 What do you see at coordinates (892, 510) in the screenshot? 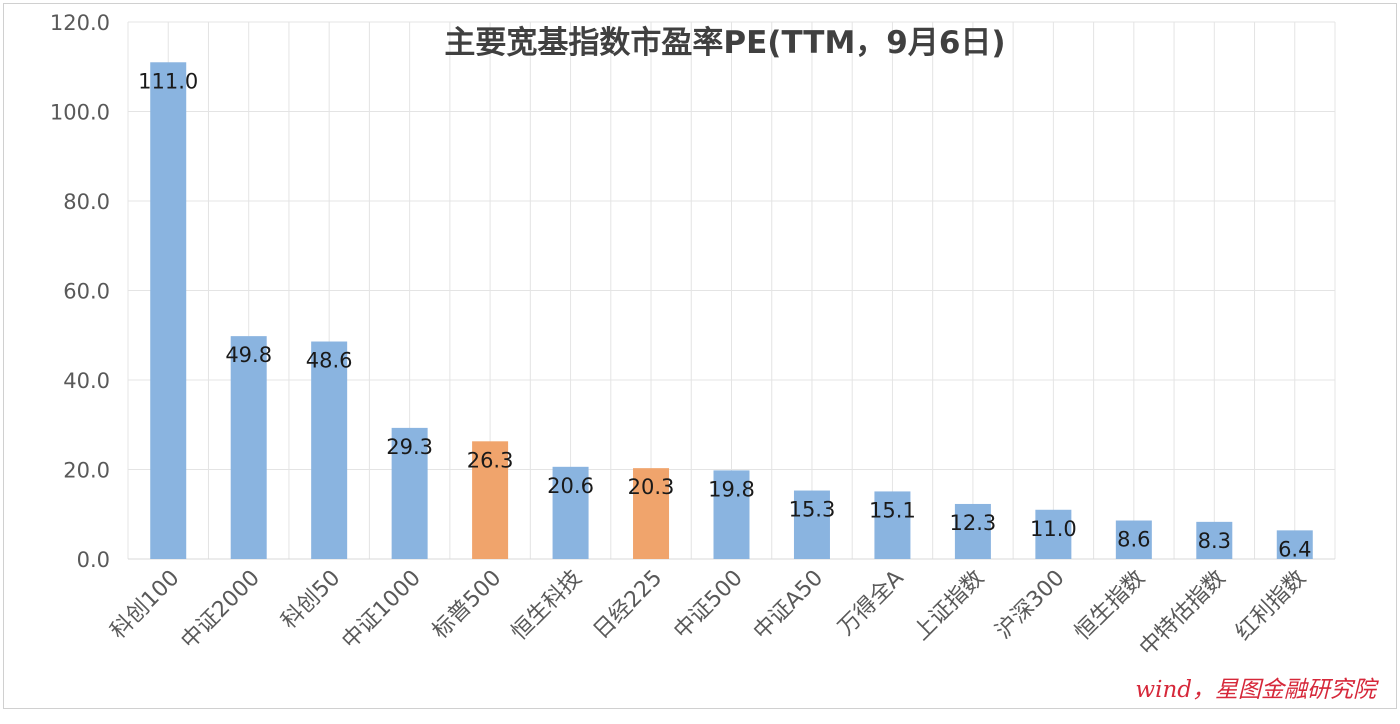
I see `data-label: 15.1` at bounding box center [892, 510].